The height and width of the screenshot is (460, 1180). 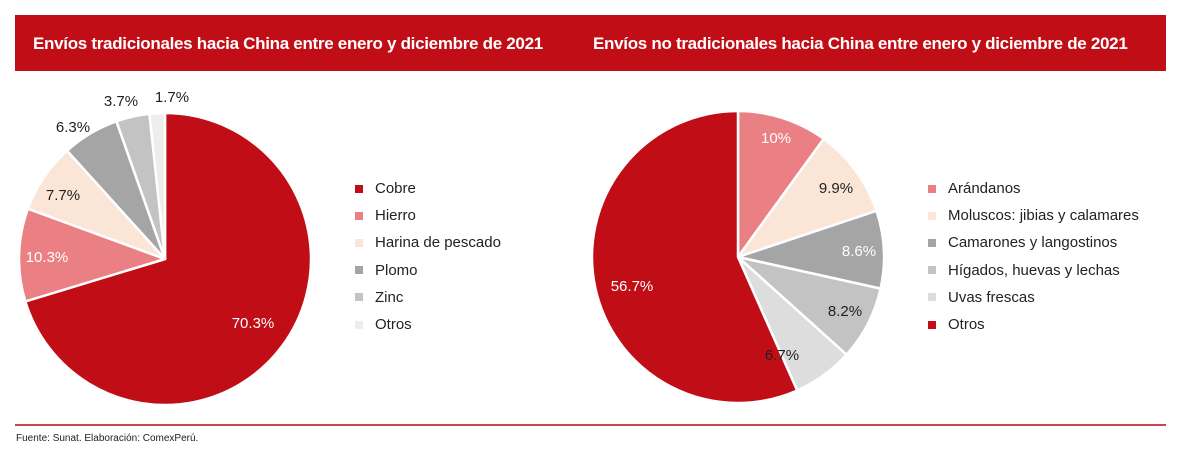 I want to click on pie-slice-non-traditional-moluscos-jibias-y-calamares, so click(x=807, y=198).